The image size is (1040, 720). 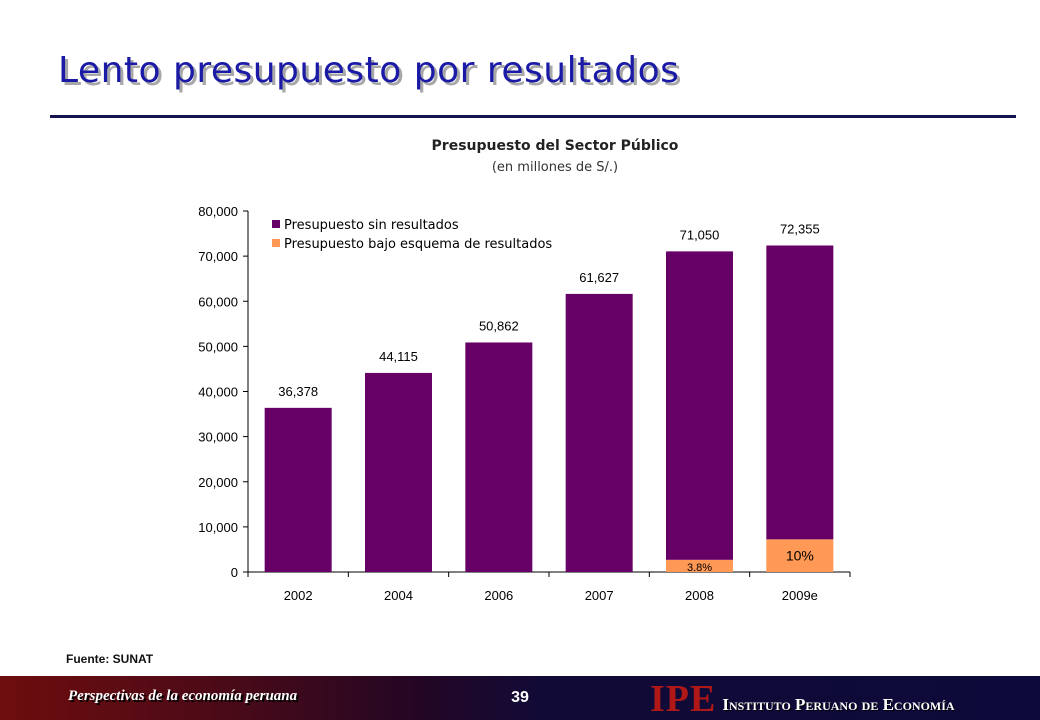 I want to click on y-tick-label: 40,000, so click(x=218, y=392).